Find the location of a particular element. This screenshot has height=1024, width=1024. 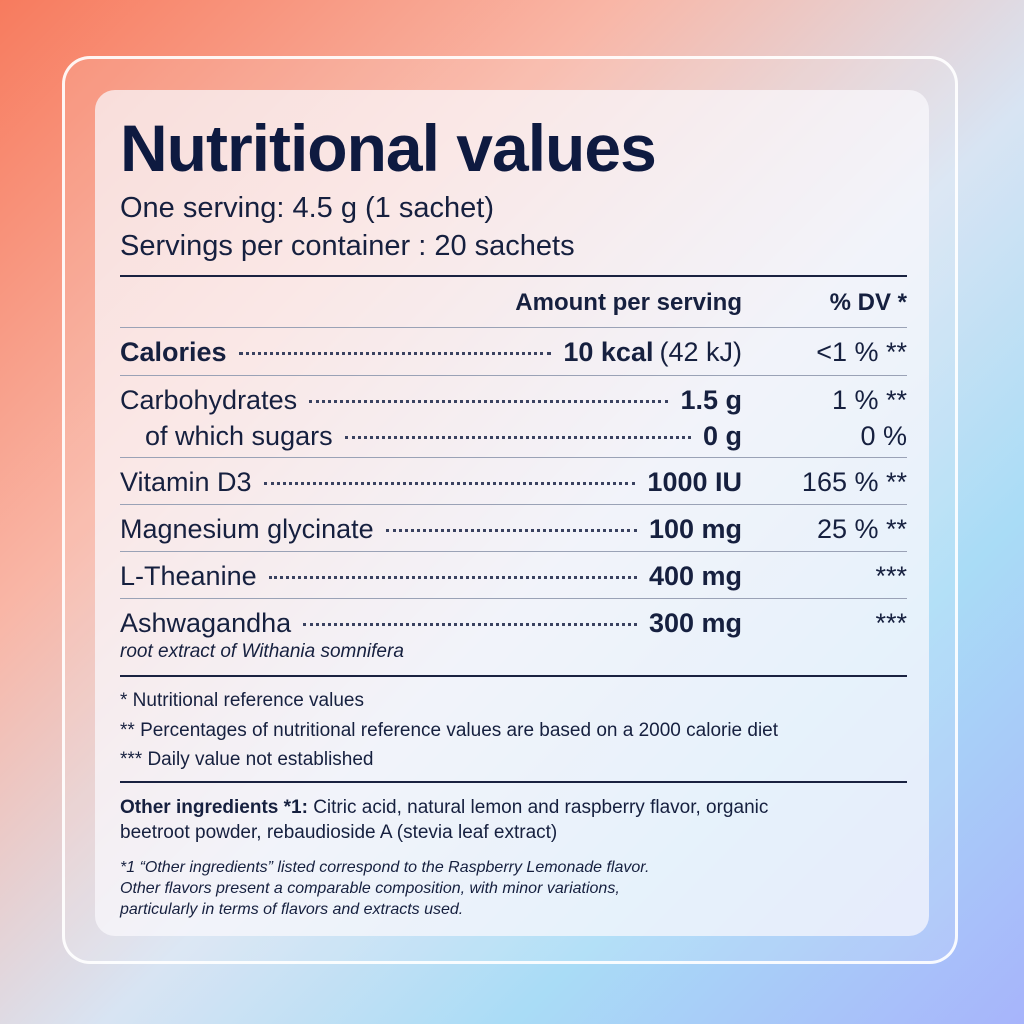

nutrient-row: Vitamin D3 1000 IU 165 % ** is located at coordinates (513, 482).